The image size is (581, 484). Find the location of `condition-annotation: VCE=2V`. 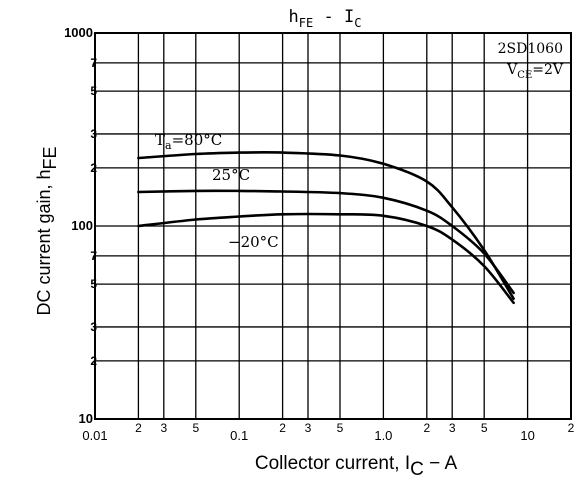

condition-annotation: VCE=2V is located at coordinates (535, 71).